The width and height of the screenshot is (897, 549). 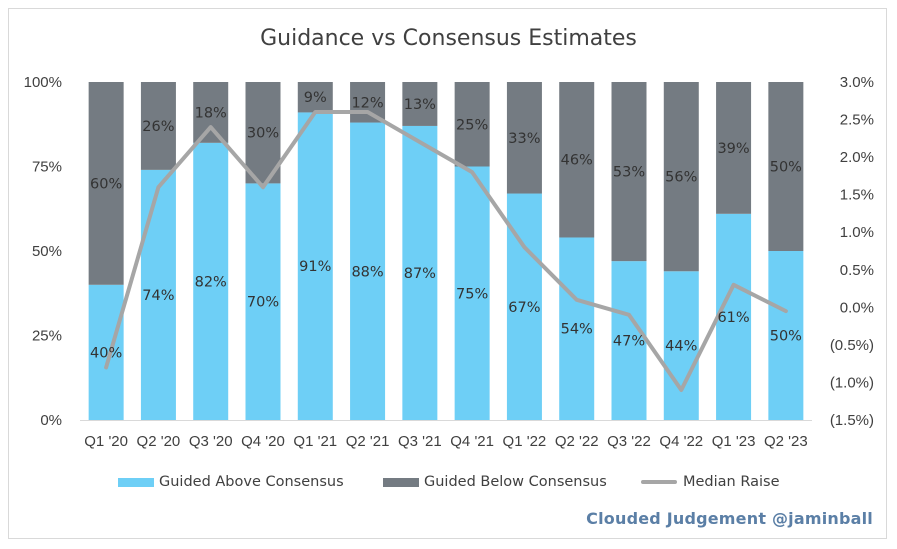 I want to click on data-label-guided-below: 50%, so click(x=786, y=168).